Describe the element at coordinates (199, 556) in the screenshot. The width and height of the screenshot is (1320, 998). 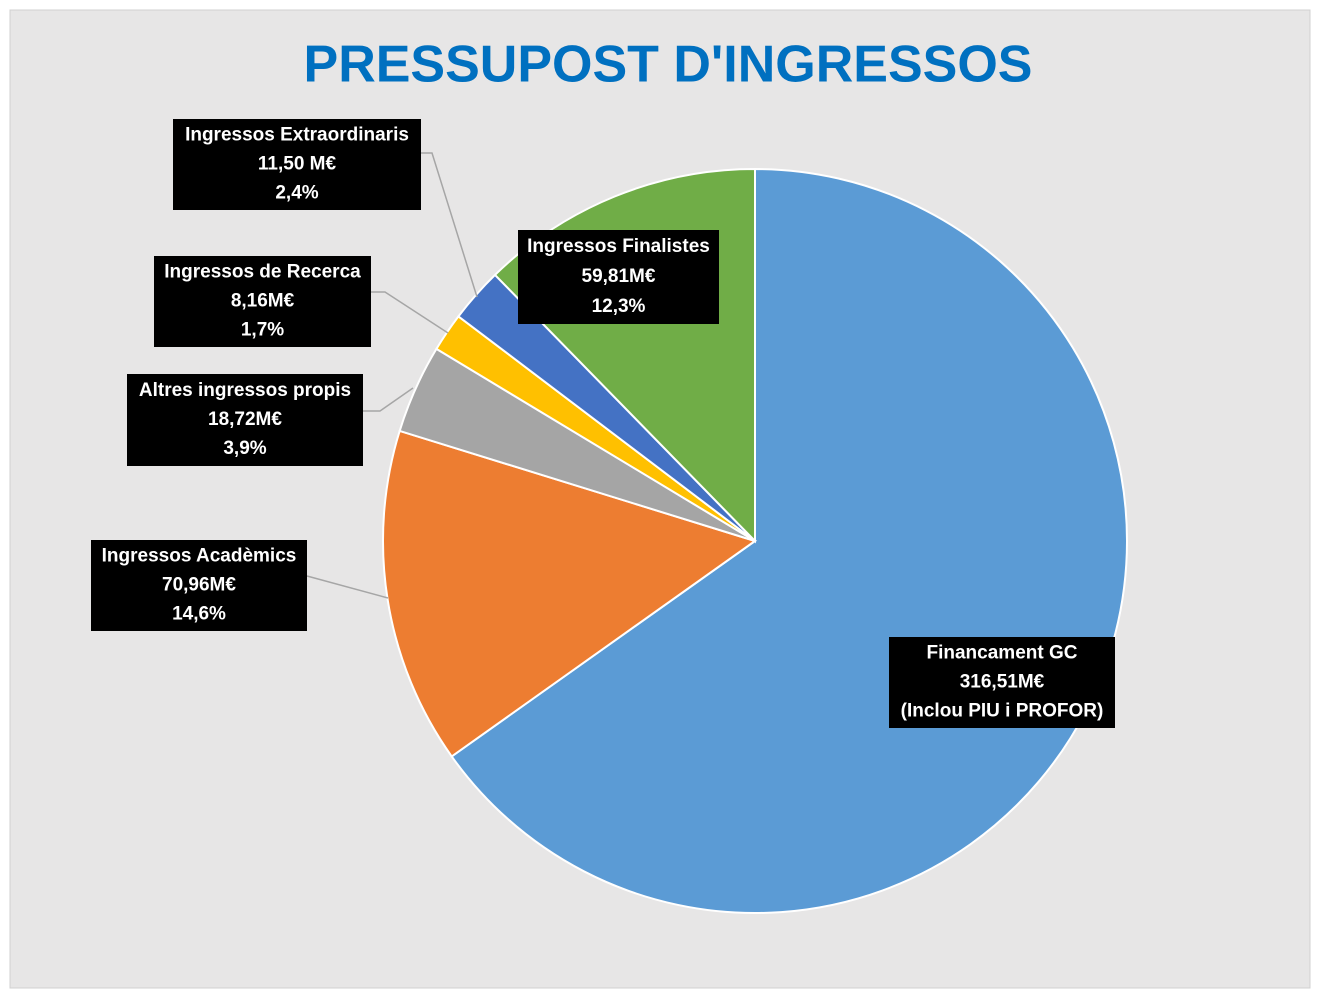
I see `slice-label: Ingressos Acadèmics` at that location.